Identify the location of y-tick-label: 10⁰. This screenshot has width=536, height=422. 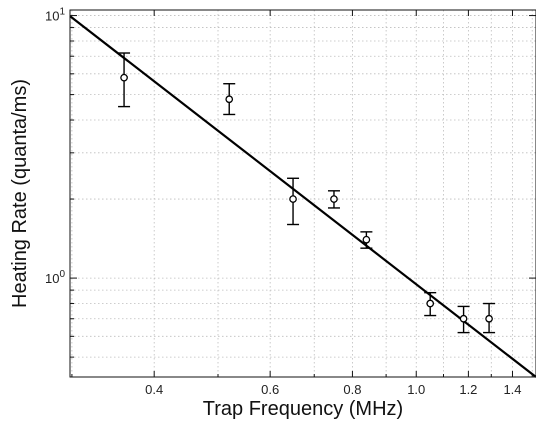
(55, 277).